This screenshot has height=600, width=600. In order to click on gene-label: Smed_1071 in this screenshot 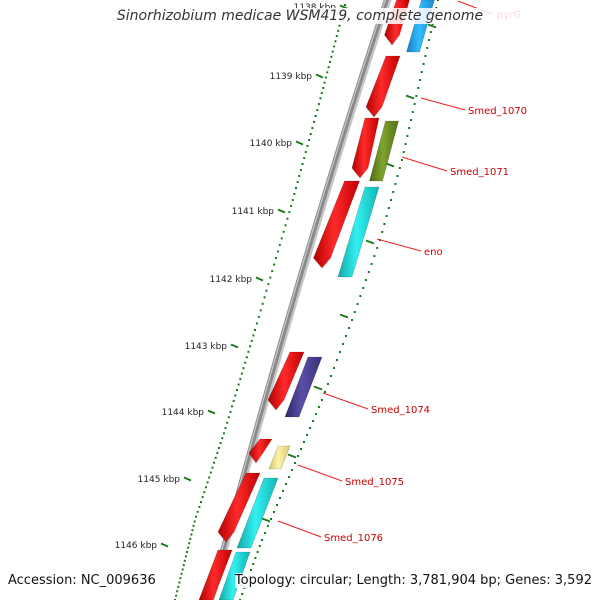, I will do `click(479, 172)`.